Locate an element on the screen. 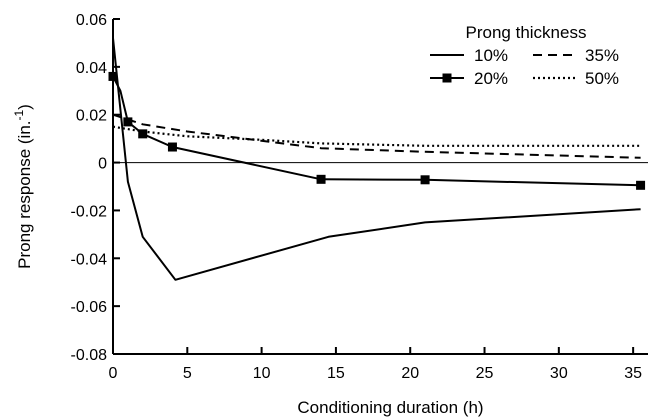 The image size is (654, 419). x-tick-label: 10 is located at coordinates (262, 373).